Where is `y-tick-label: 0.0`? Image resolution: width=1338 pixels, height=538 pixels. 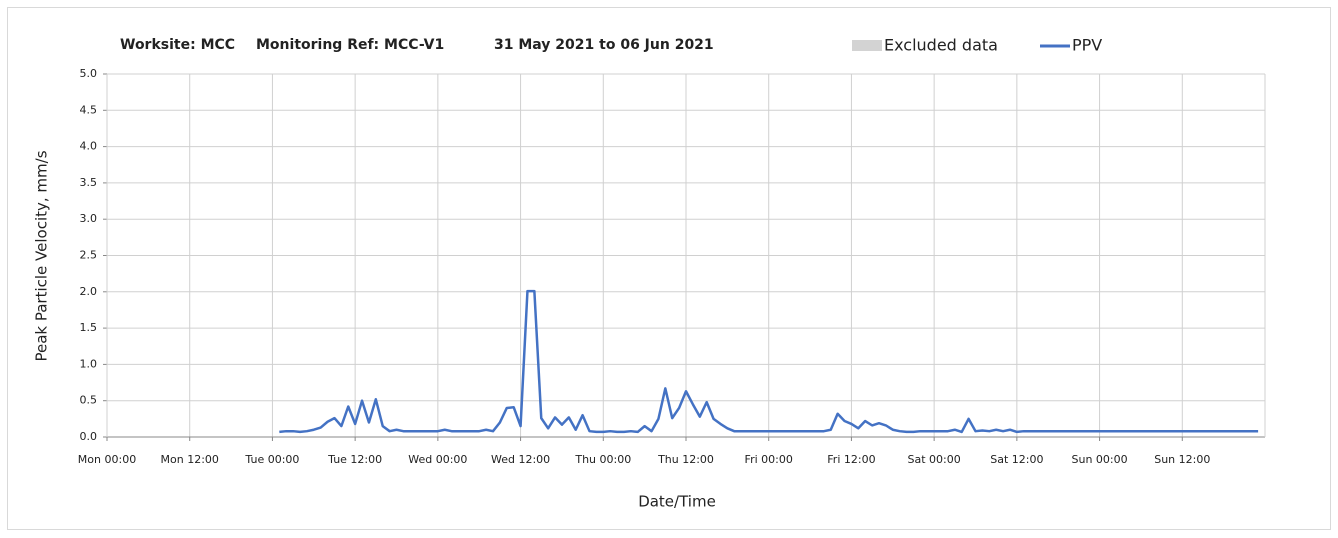 y-tick-label: 0.0 is located at coordinates (89, 436).